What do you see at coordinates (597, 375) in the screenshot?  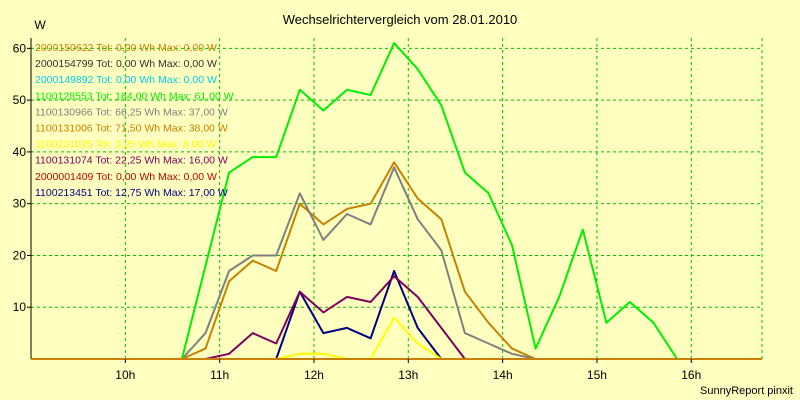 I see `x-tick-label: 15h` at bounding box center [597, 375].